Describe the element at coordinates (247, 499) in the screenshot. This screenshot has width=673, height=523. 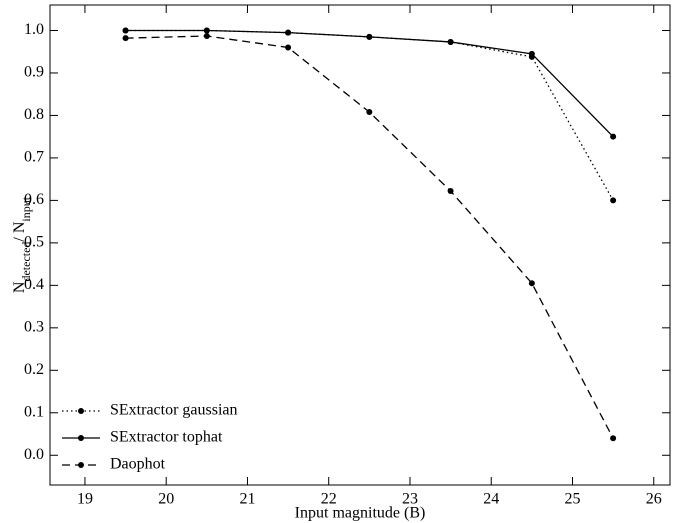
I see `x-tick-label: 21` at that location.